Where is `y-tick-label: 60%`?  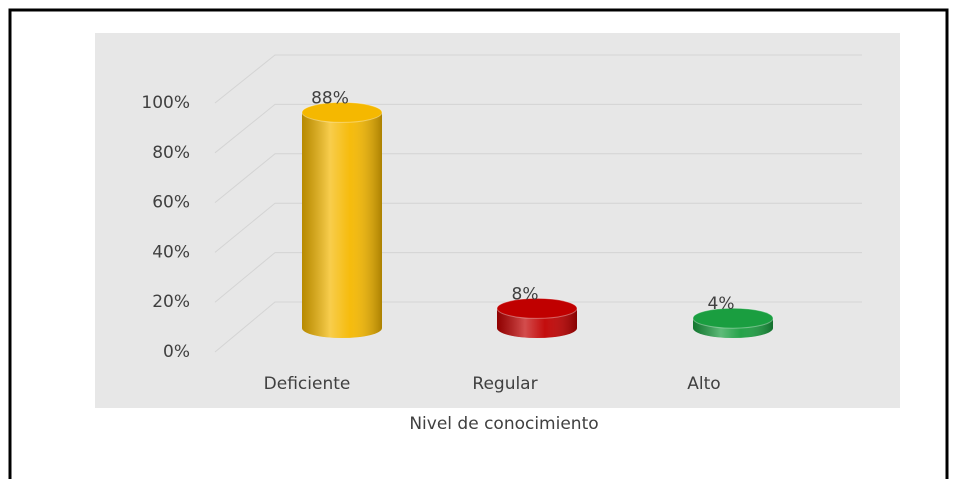 y-tick-label: 60% is located at coordinates (171, 203).